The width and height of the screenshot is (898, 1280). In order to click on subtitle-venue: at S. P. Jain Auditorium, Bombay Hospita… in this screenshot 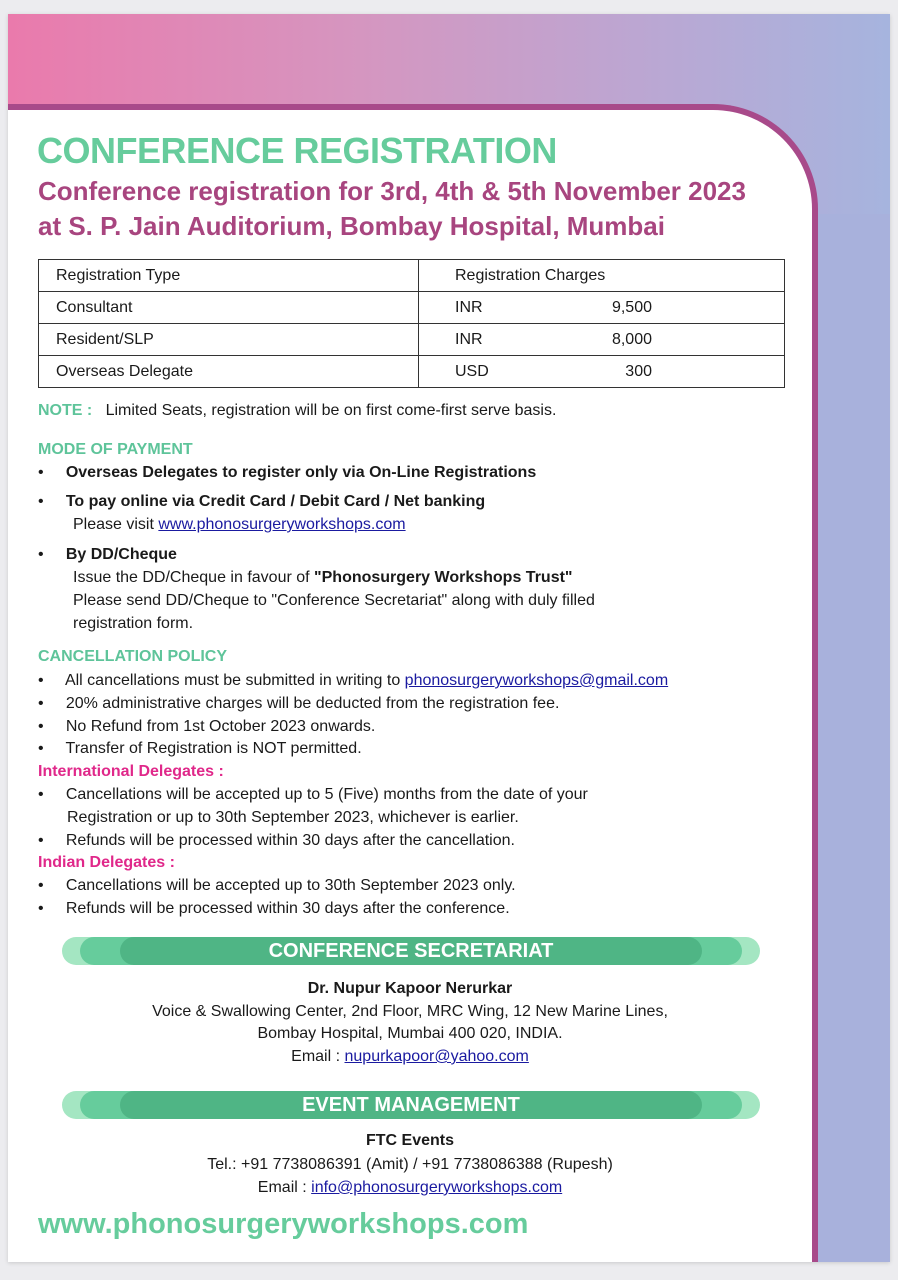, I will do `click(351, 226)`.